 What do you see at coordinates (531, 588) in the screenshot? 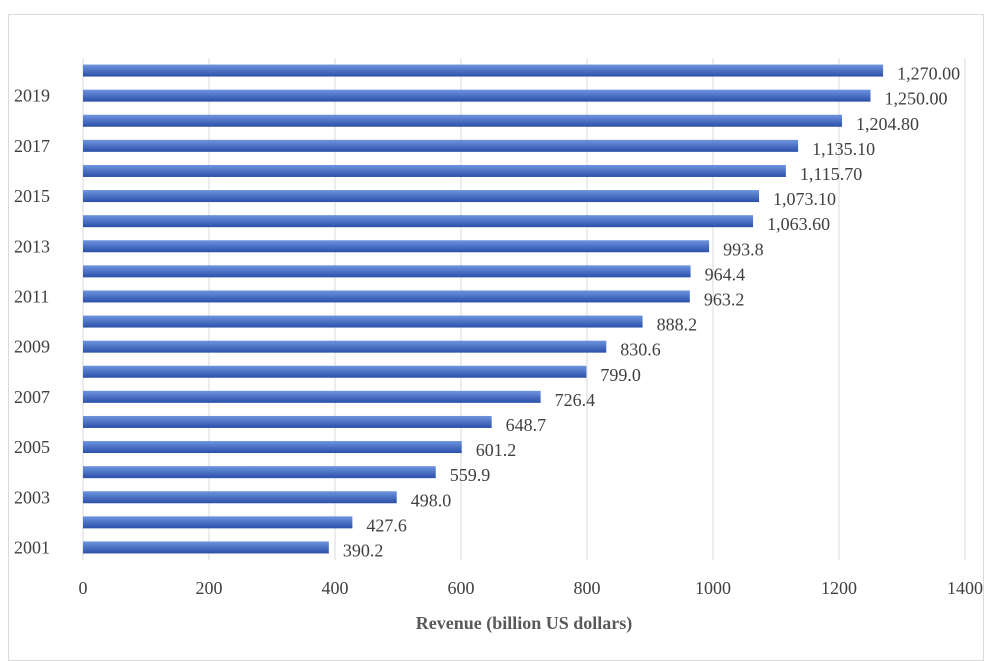
I see `x-axis-ticks: 0 200 400 600 800 1000 1200 1400` at bounding box center [531, 588].